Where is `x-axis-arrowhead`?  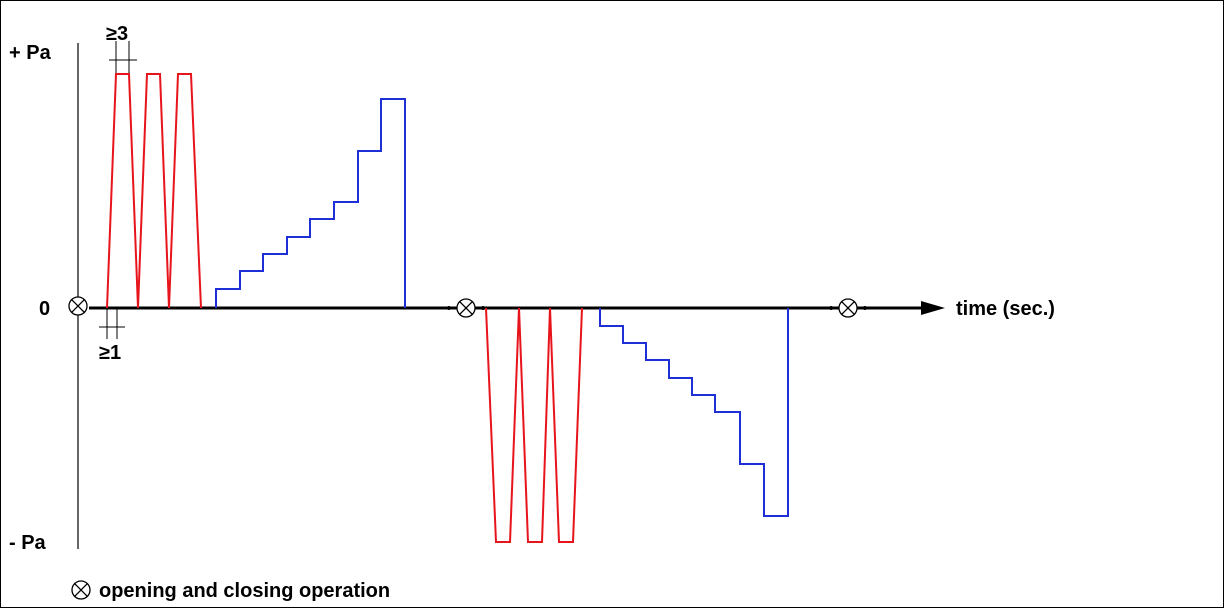 x-axis-arrowhead is located at coordinates (933, 308).